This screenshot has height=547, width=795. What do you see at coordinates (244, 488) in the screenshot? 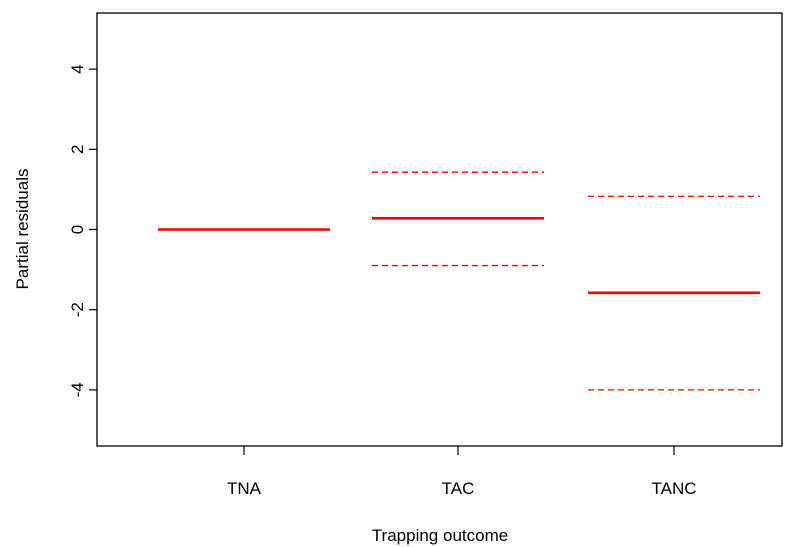
I see `x-tick-label: TNA` at bounding box center [244, 488].